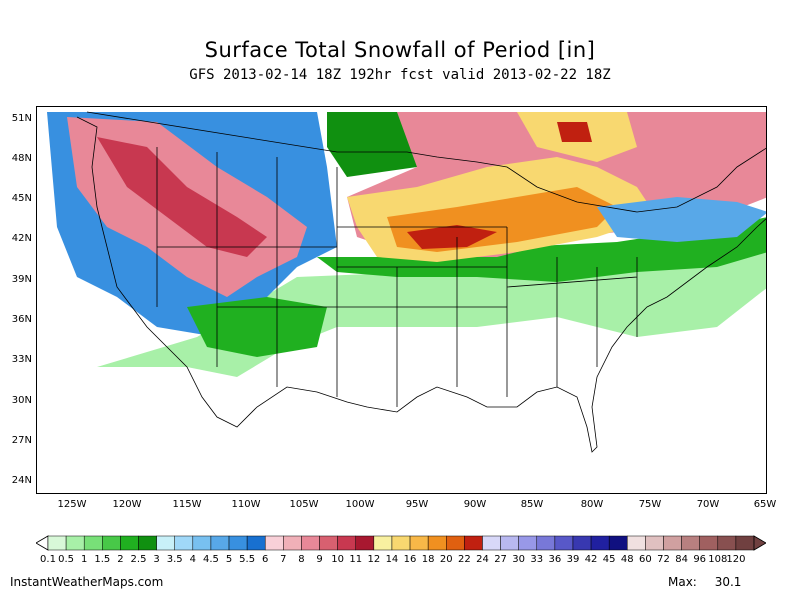  What do you see at coordinates (84, 559) in the screenshot?
I see `colorbar-tick-label: 1` at bounding box center [84, 559].